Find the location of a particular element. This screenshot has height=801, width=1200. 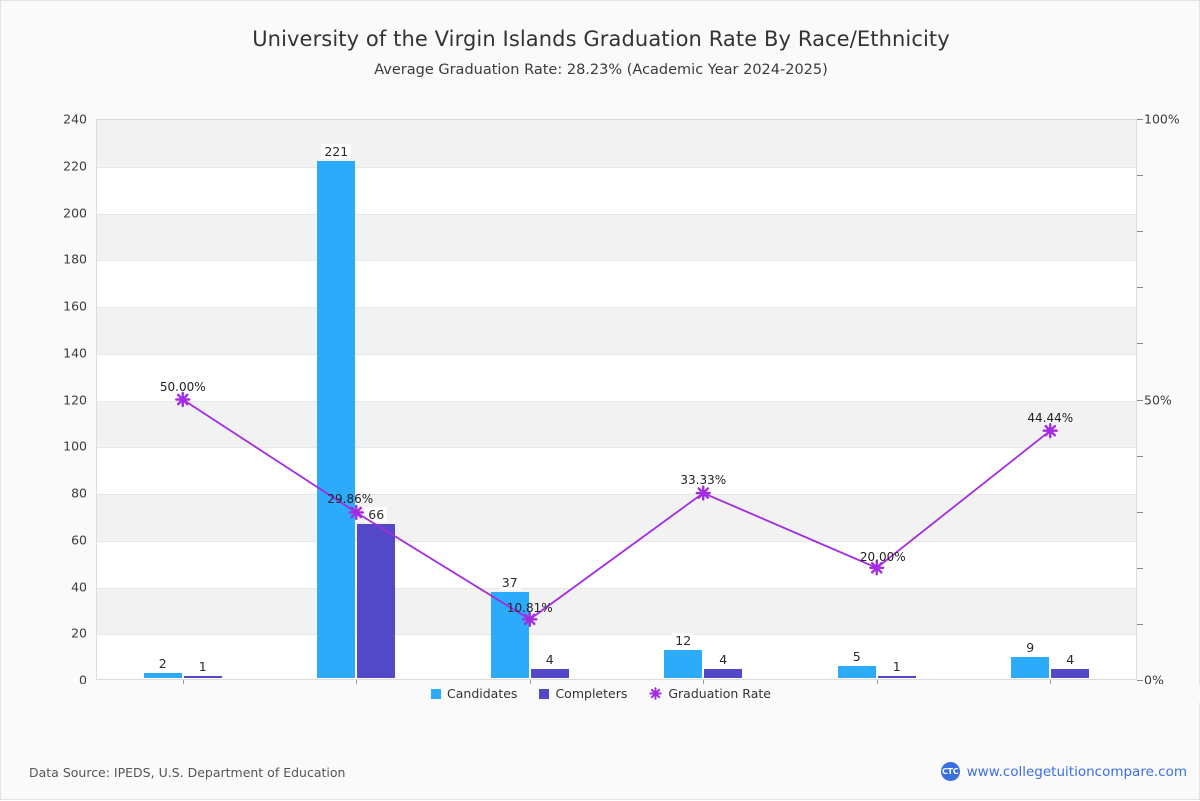

y-axis-tick-label: 240 is located at coordinates (75, 119).